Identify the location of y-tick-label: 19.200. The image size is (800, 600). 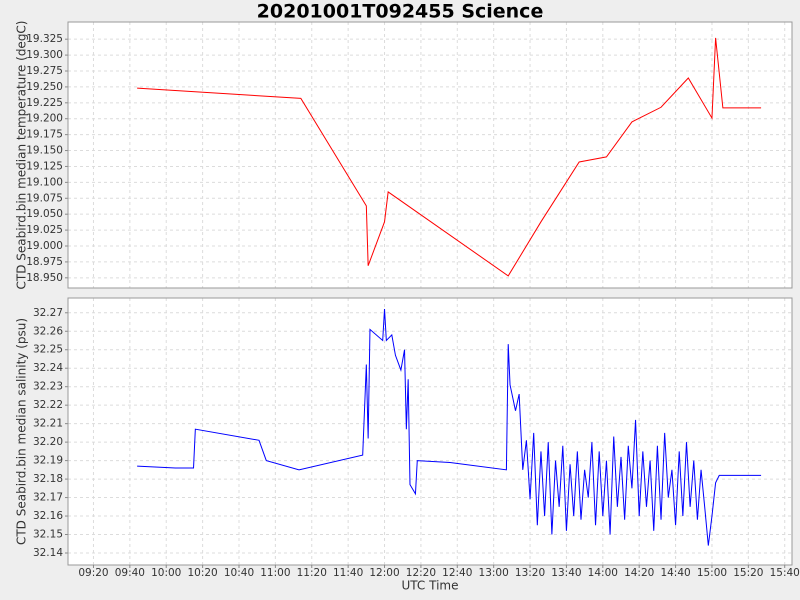
(44, 119).